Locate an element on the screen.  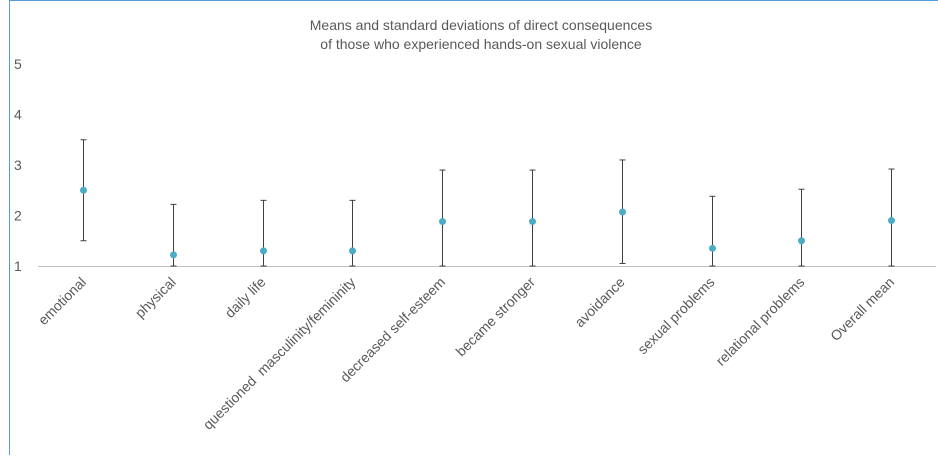
category-label: questioned masculinity/femininity is located at coordinates (279, 353).